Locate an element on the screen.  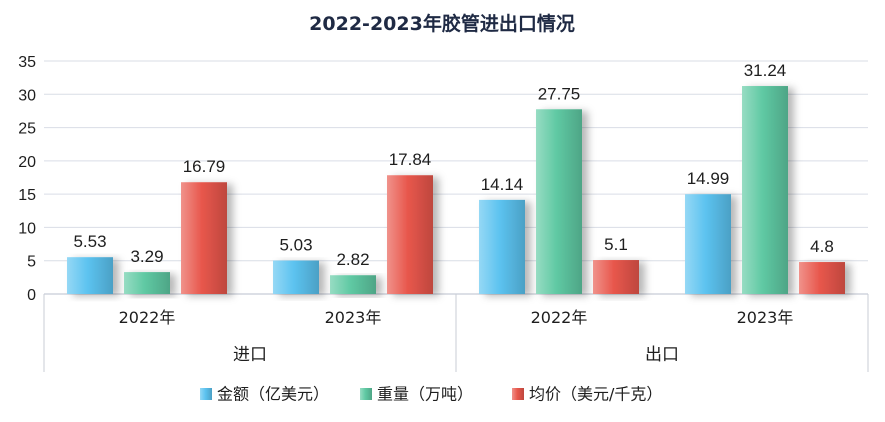
data-label: 5.1 is located at coordinates (616, 244).